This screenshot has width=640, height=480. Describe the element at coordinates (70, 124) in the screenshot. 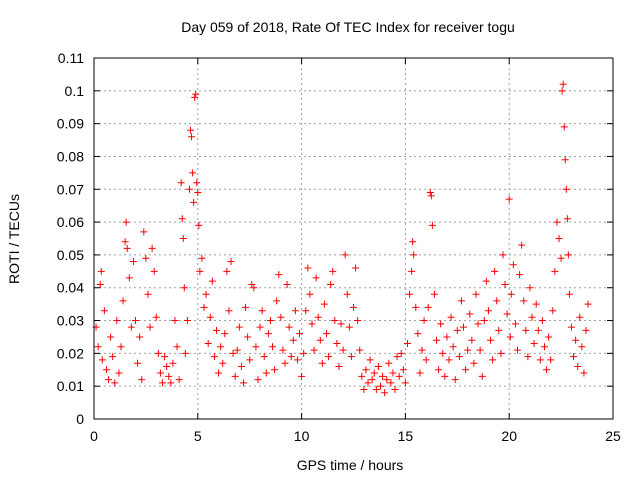

I see `y-tick-label: 0.09` at that location.